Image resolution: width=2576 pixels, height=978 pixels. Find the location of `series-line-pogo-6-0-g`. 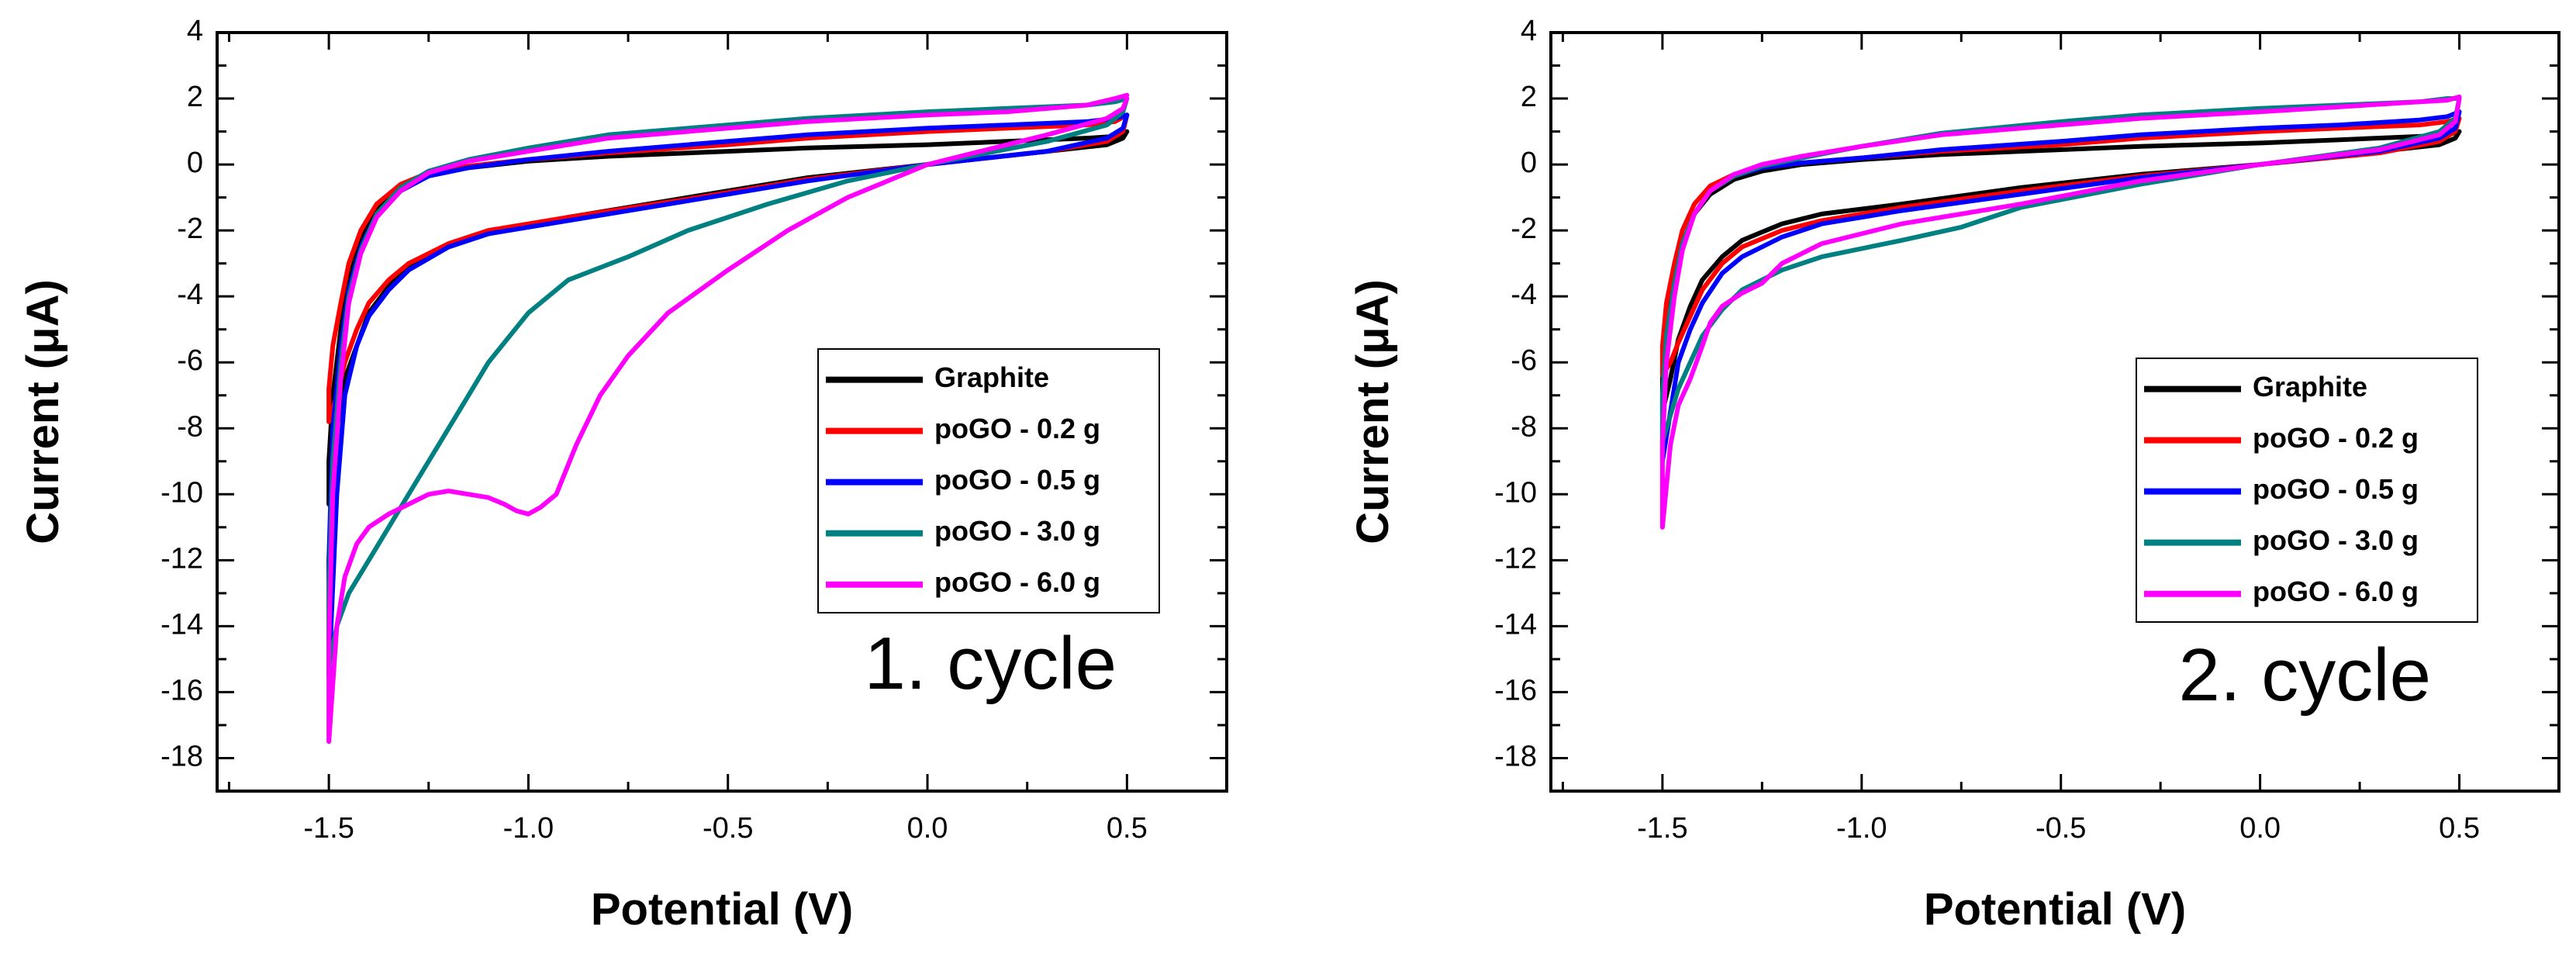

series-line-pogo-6-0-g is located at coordinates (2061, 312).